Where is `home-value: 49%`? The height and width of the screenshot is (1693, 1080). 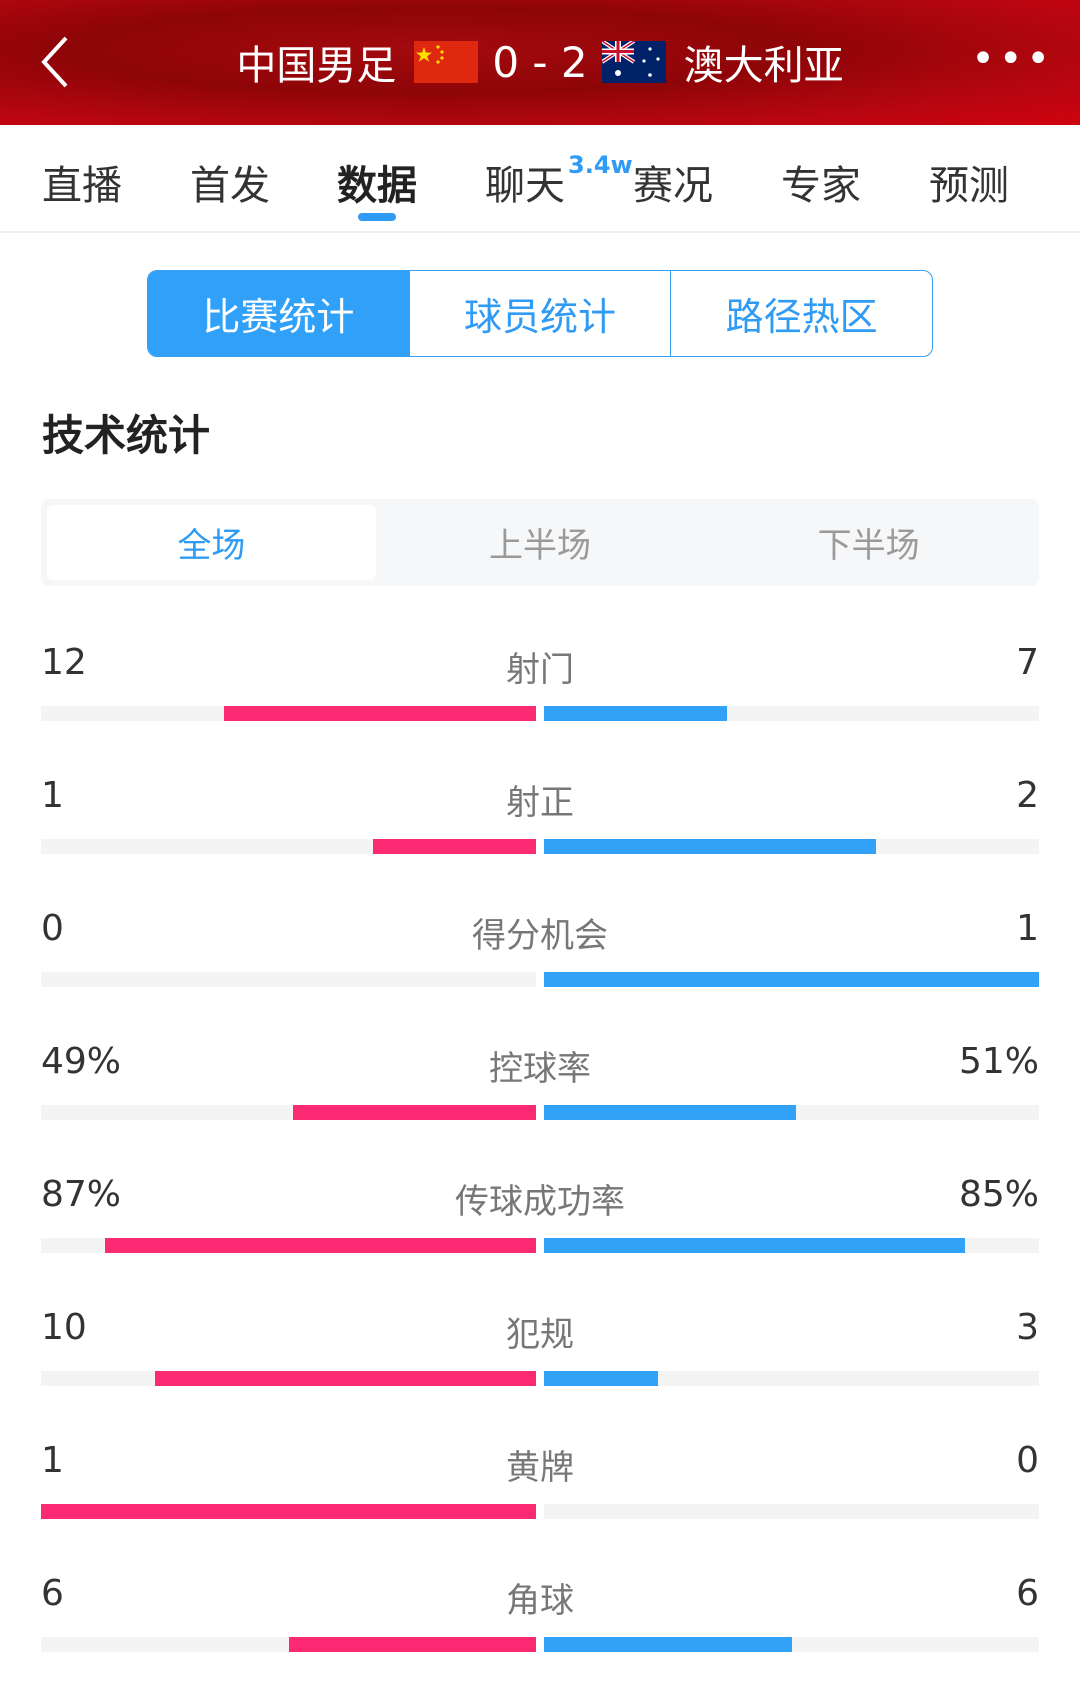
home-value: 49% is located at coordinates (81, 1061).